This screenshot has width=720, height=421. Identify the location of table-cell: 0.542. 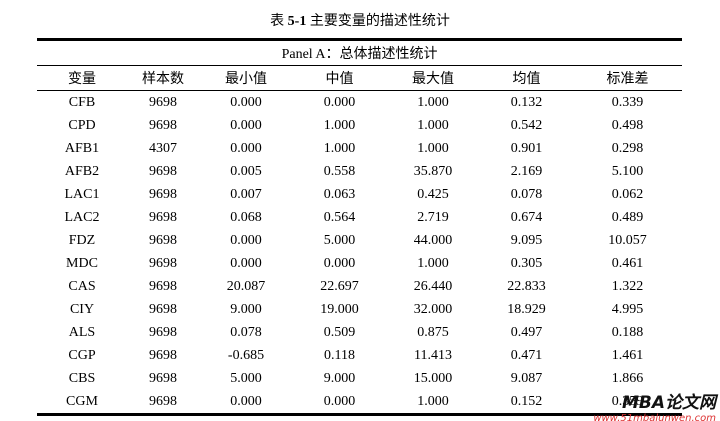
(526, 125).